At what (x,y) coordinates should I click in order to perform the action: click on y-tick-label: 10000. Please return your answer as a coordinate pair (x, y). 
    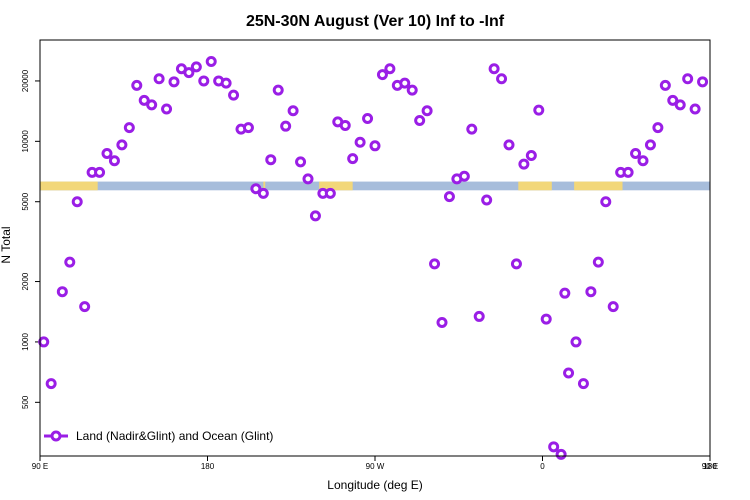
    Looking at the image, I should click on (25, 141).